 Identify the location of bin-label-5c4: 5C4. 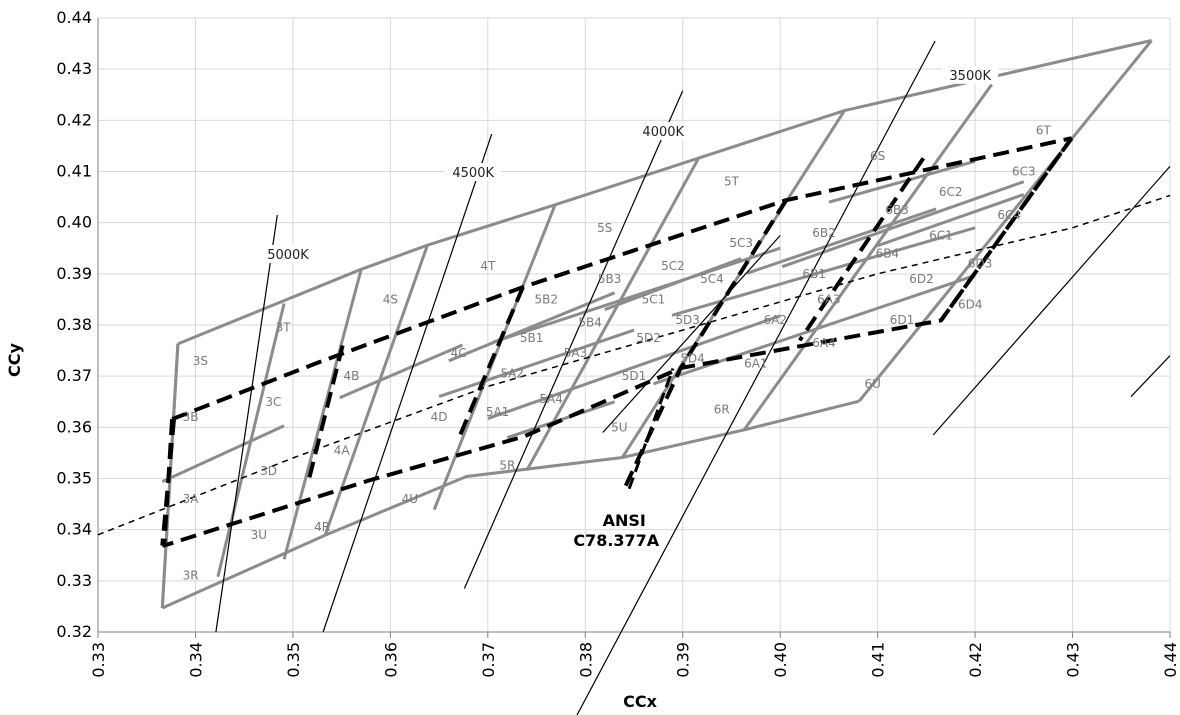
(712, 279).